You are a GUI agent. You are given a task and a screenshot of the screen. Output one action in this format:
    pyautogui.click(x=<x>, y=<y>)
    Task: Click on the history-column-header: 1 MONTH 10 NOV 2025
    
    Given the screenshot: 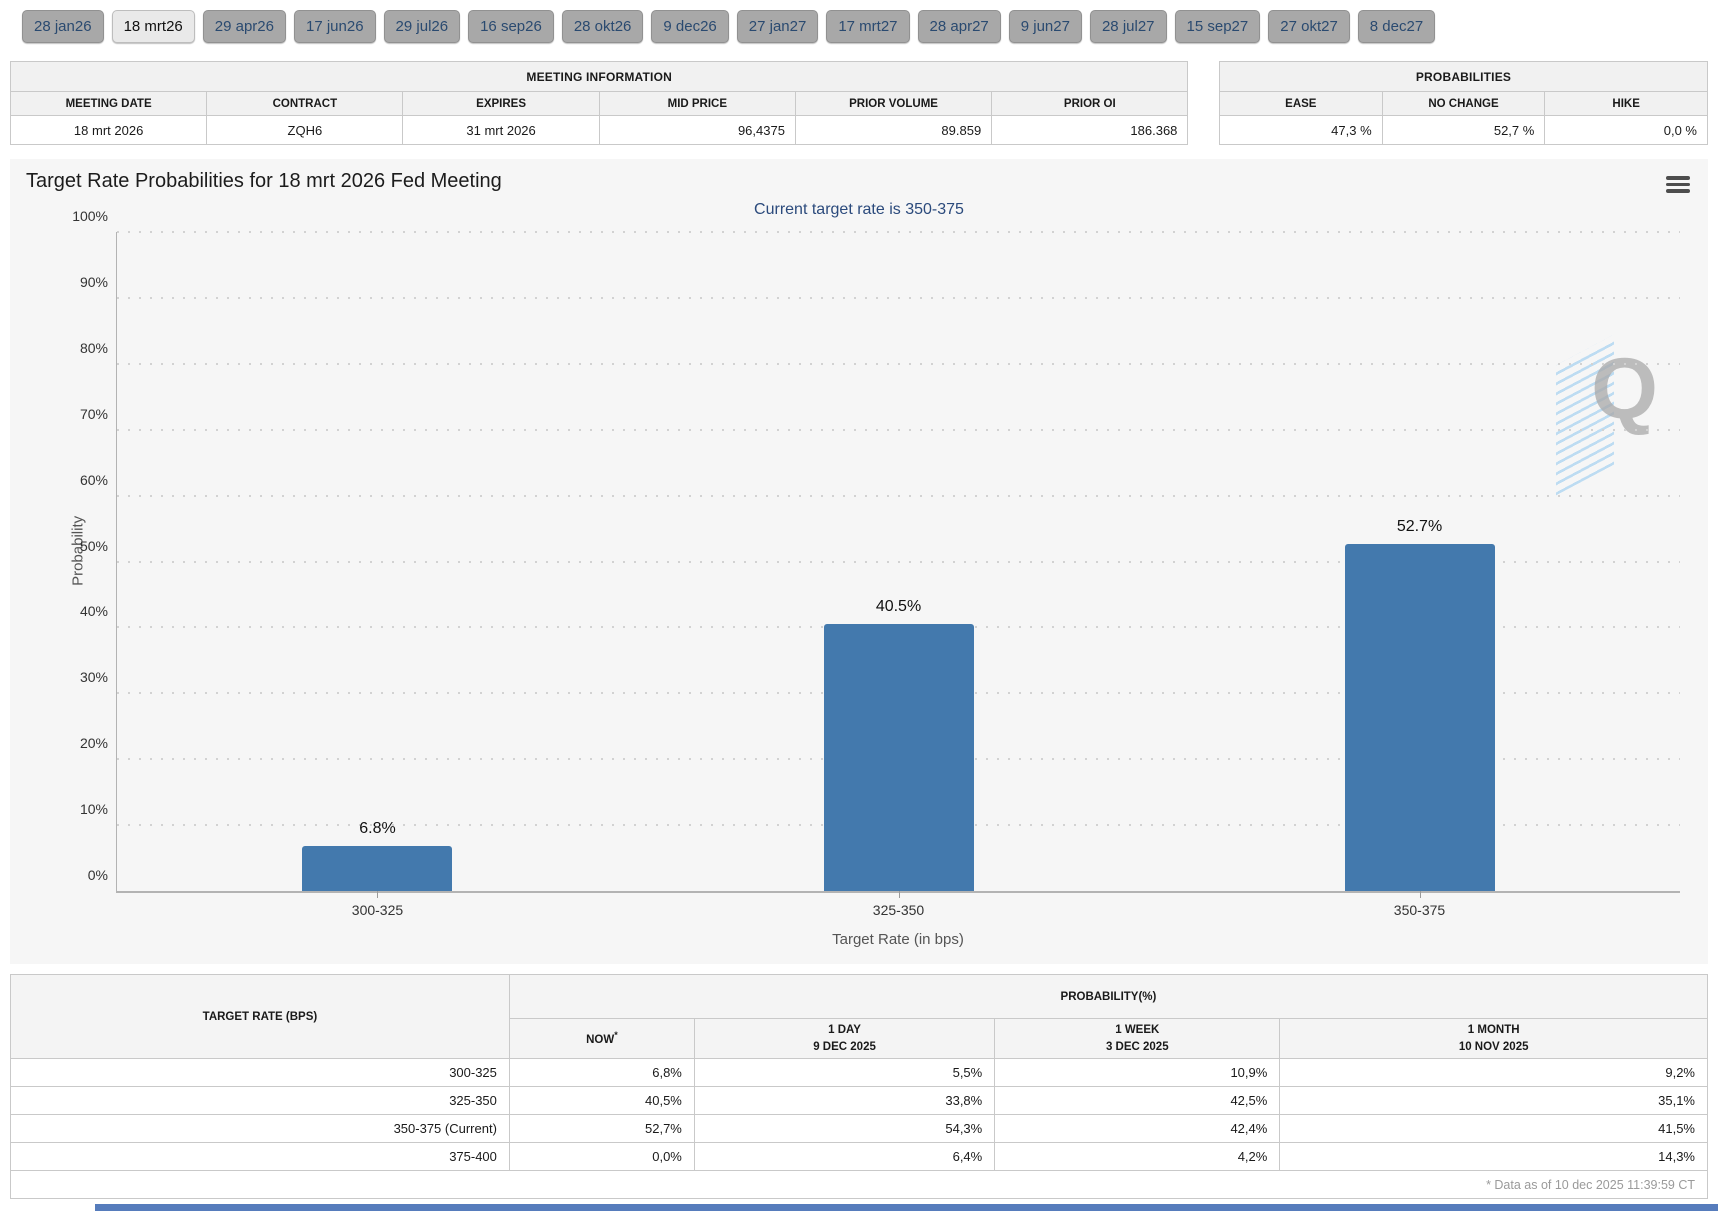 What is the action you would take?
    pyautogui.click(x=1493, y=1038)
    